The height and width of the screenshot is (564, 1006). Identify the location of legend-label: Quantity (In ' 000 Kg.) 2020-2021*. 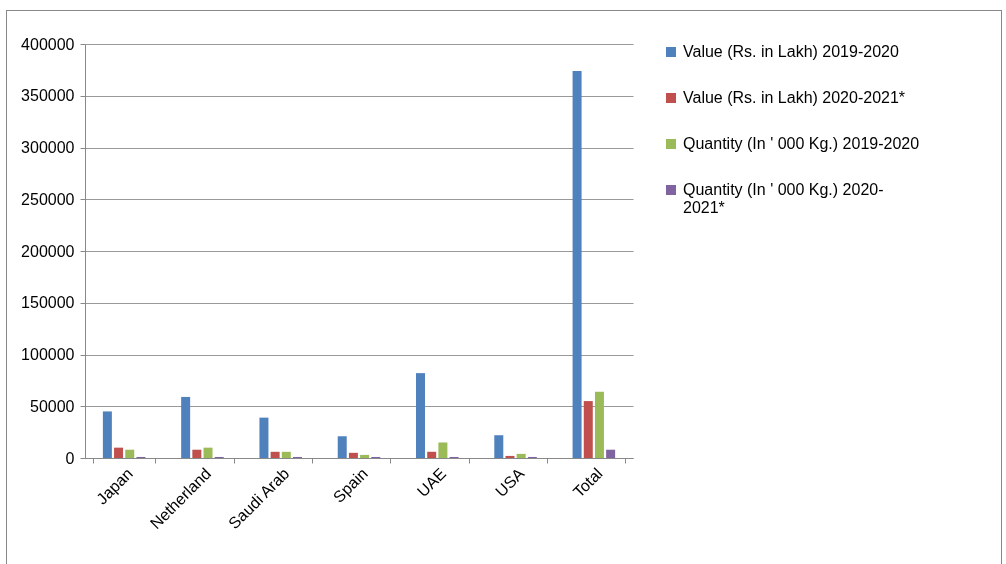
(783, 198).